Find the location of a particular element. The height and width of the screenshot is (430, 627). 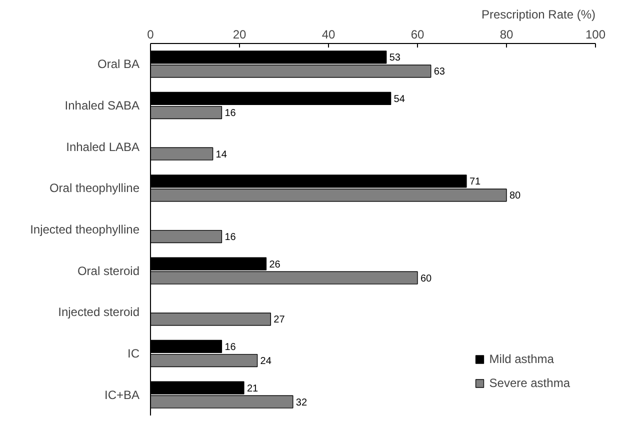

legend-label: Mild asthma is located at coordinates (521, 359).